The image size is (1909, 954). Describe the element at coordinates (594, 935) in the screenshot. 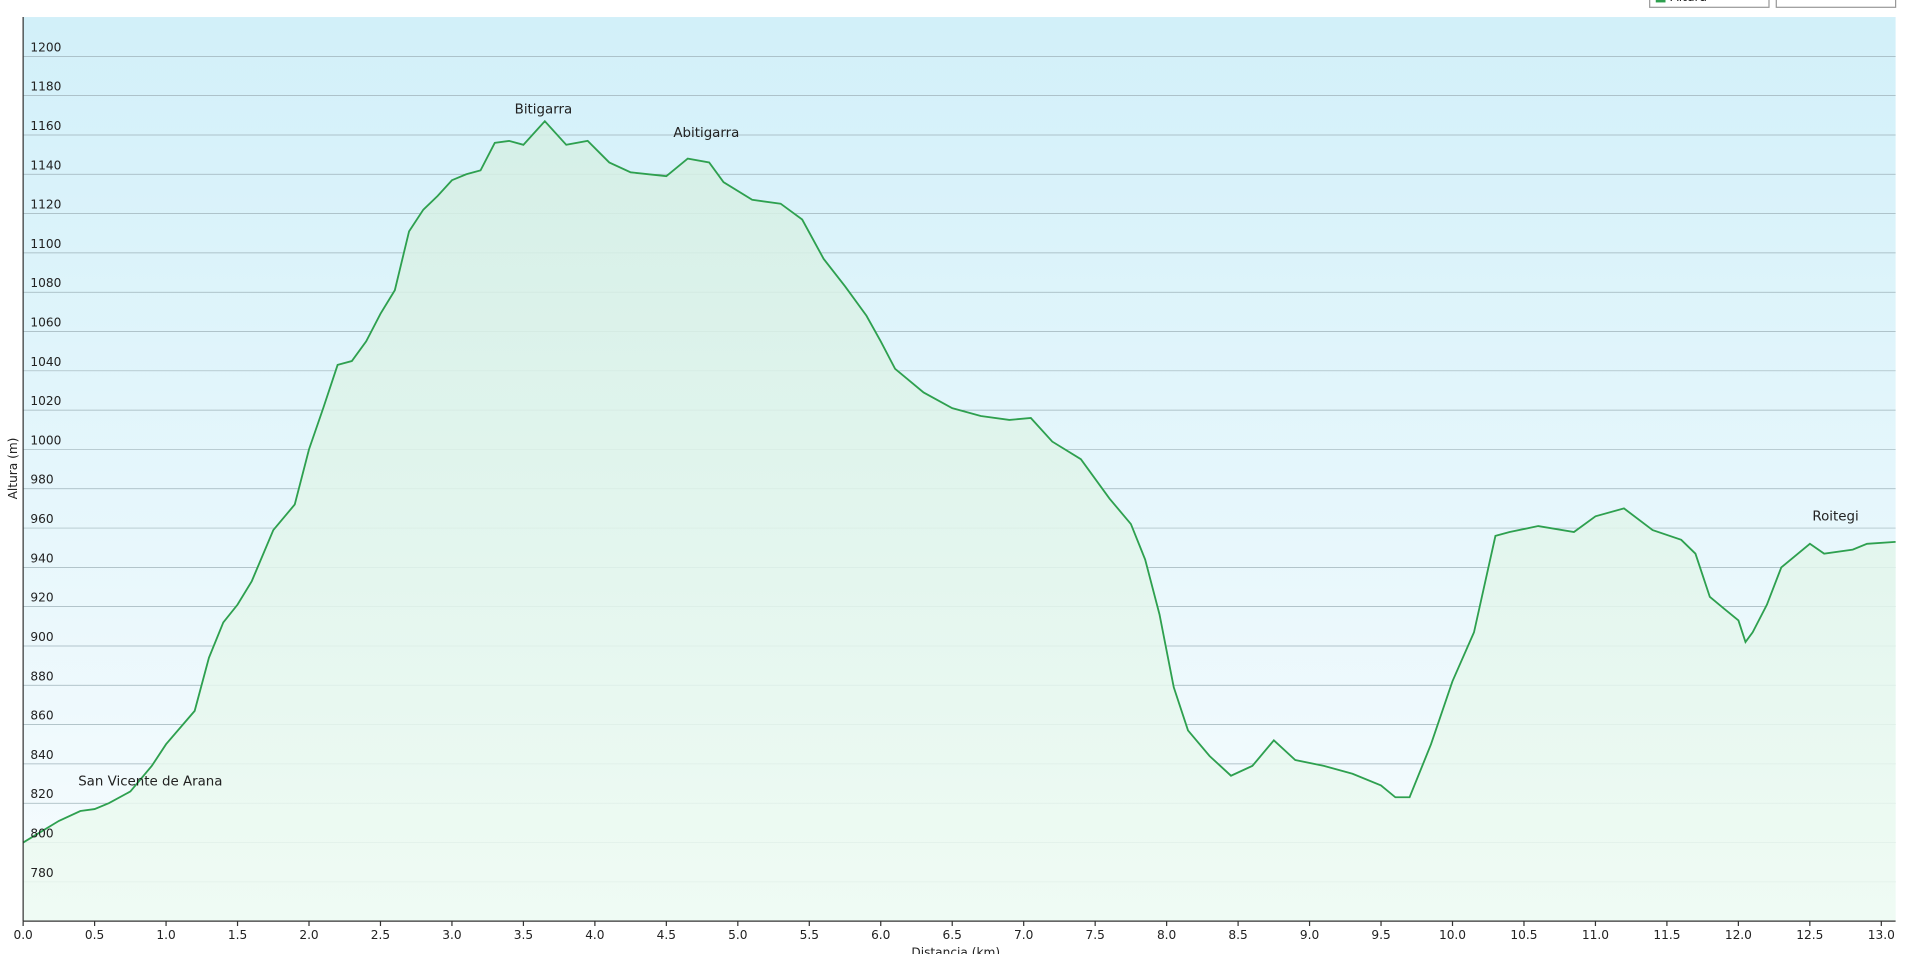

I see `x-tick-label: 4.0` at that location.